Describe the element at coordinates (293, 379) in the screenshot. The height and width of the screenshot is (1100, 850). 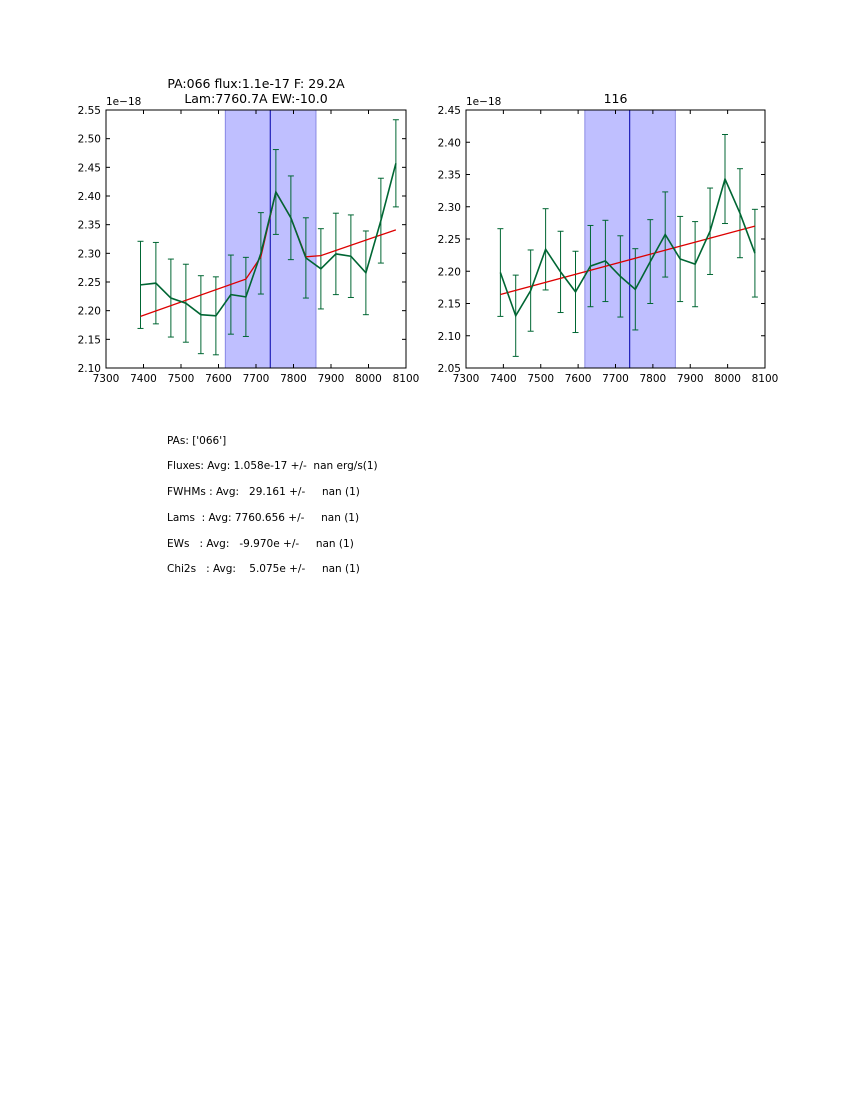
I see `chart1-xtick-label: 7800` at that location.